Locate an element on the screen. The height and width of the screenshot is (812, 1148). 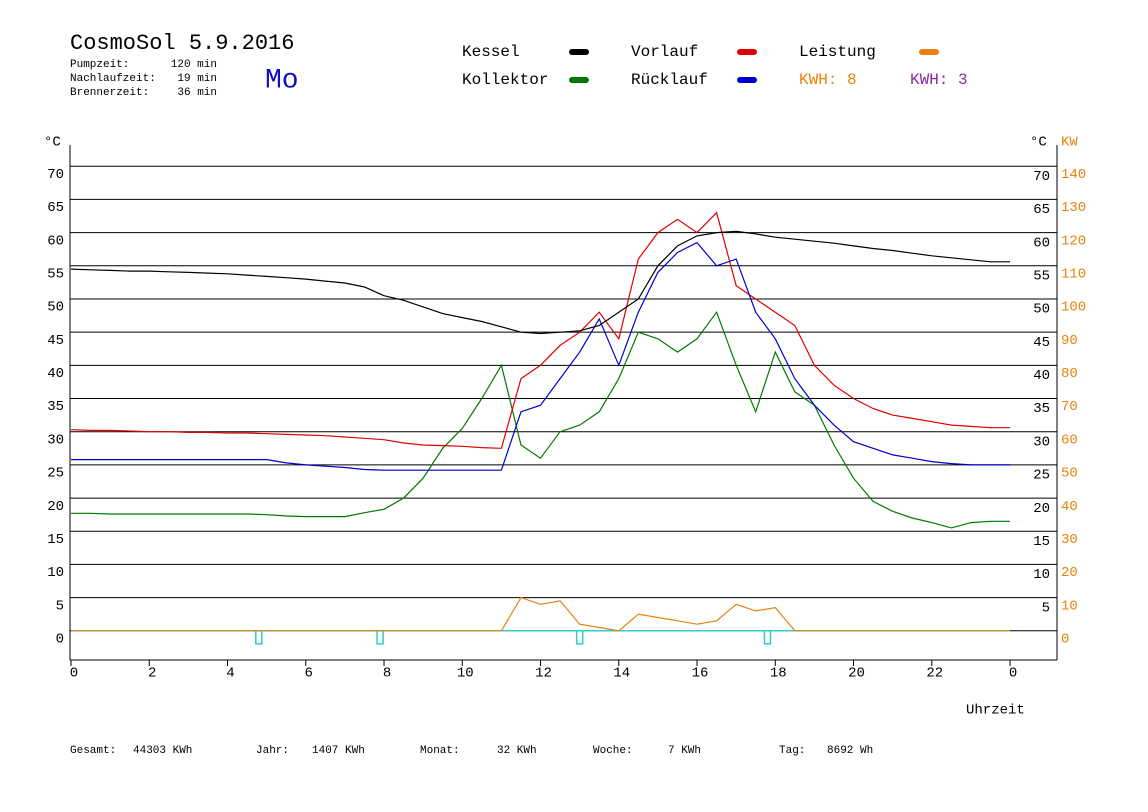
y-tick-label: 65 is located at coordinates (55, 208).